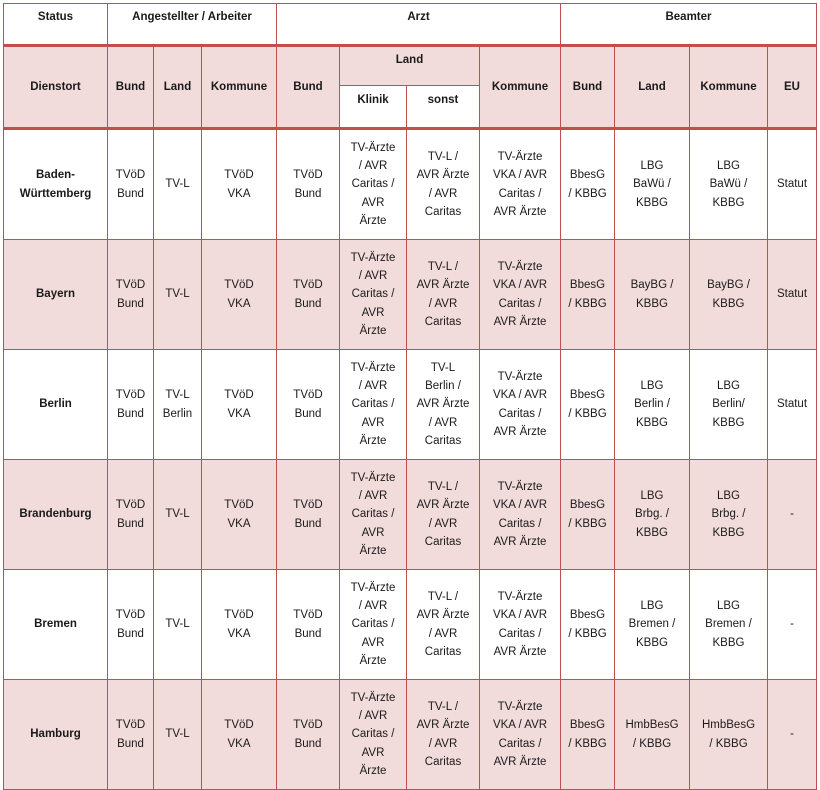 This screenshot has height=790, width=820. I want to click on header-beamter: Beamter, so click(688, 25).